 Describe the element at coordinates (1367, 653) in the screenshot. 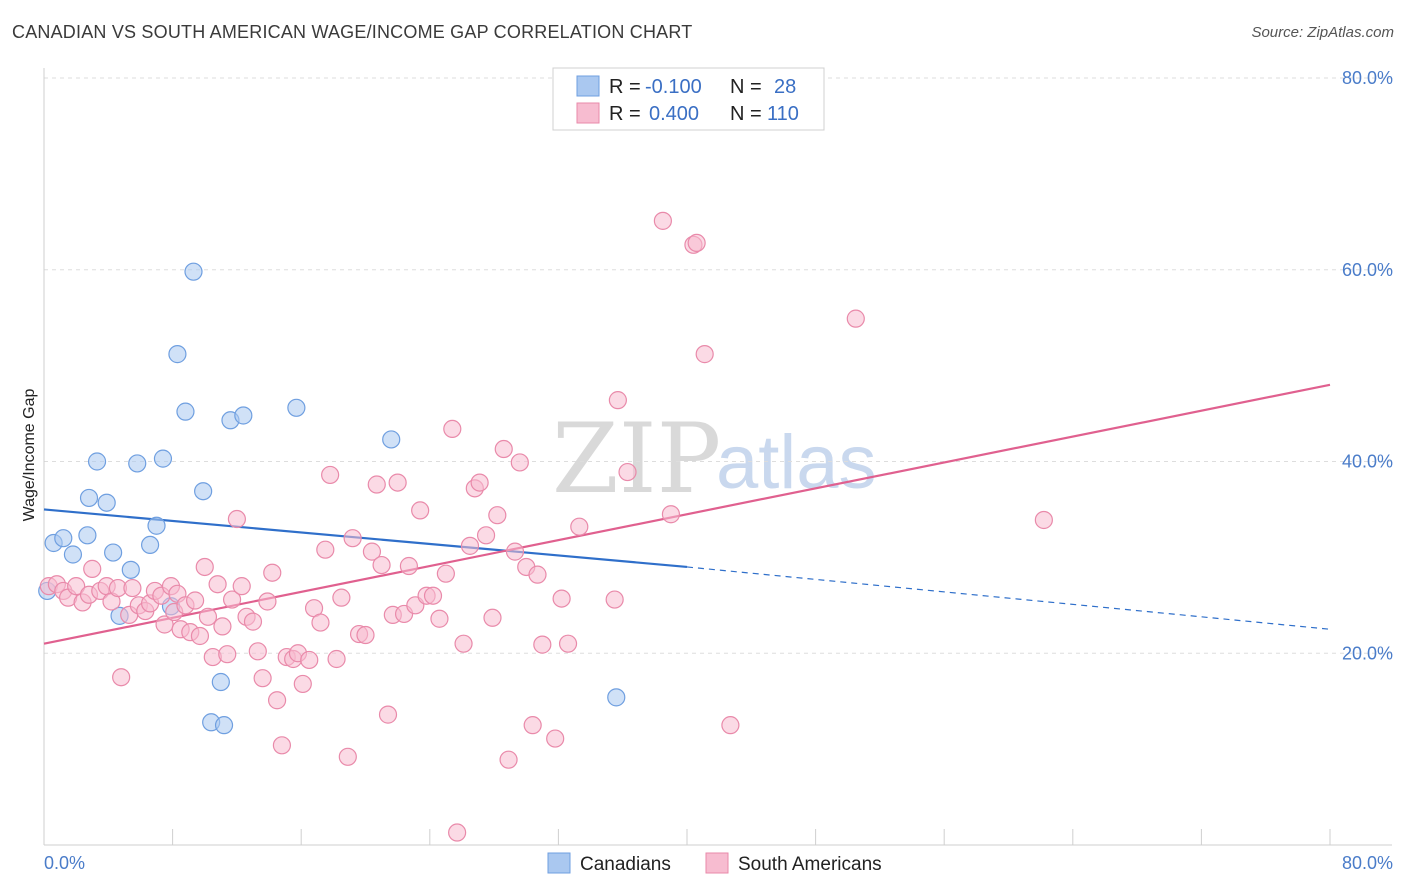

I see `y-tick-label-0: 20.0%` at that location.